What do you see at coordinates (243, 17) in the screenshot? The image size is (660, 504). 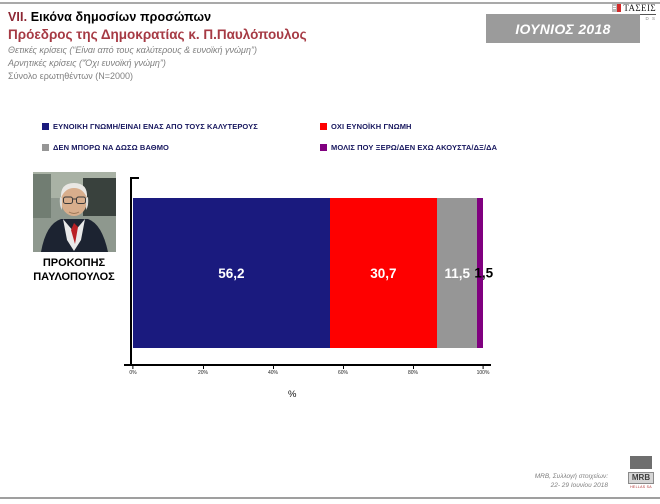 I see `section-title: VII. Εικόνα δημοσίων προσώπων` at bounding box center [243, 17].